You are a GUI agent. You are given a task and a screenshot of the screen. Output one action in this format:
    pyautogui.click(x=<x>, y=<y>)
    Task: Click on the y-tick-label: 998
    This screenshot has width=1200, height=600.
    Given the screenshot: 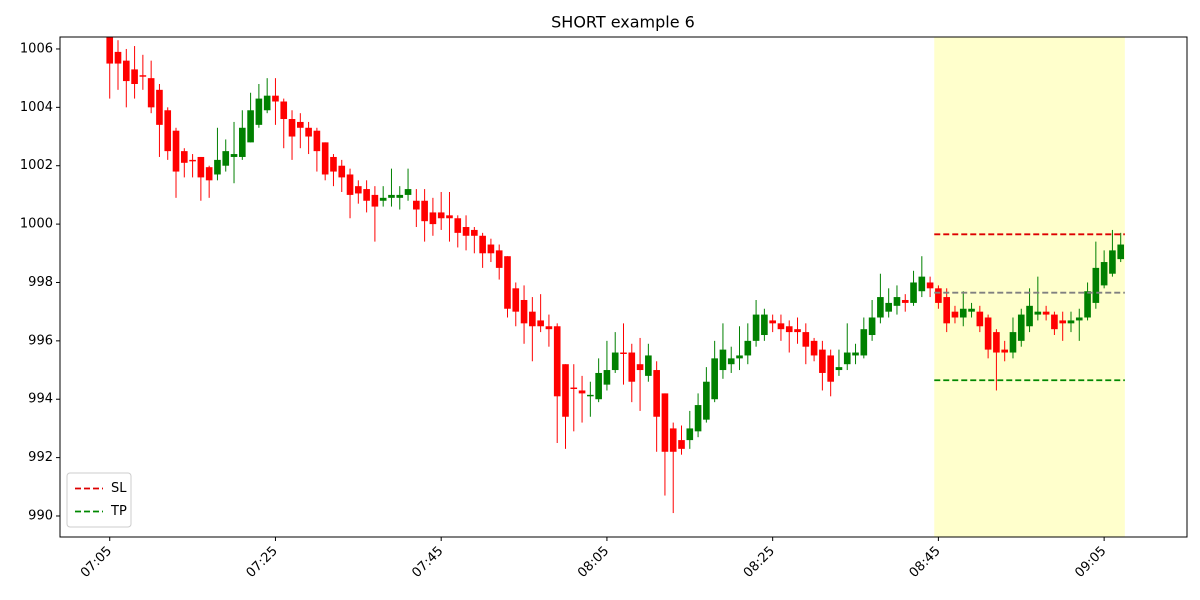 What is the action you would take?
    pyautogui.click(x=40, y=282)
    